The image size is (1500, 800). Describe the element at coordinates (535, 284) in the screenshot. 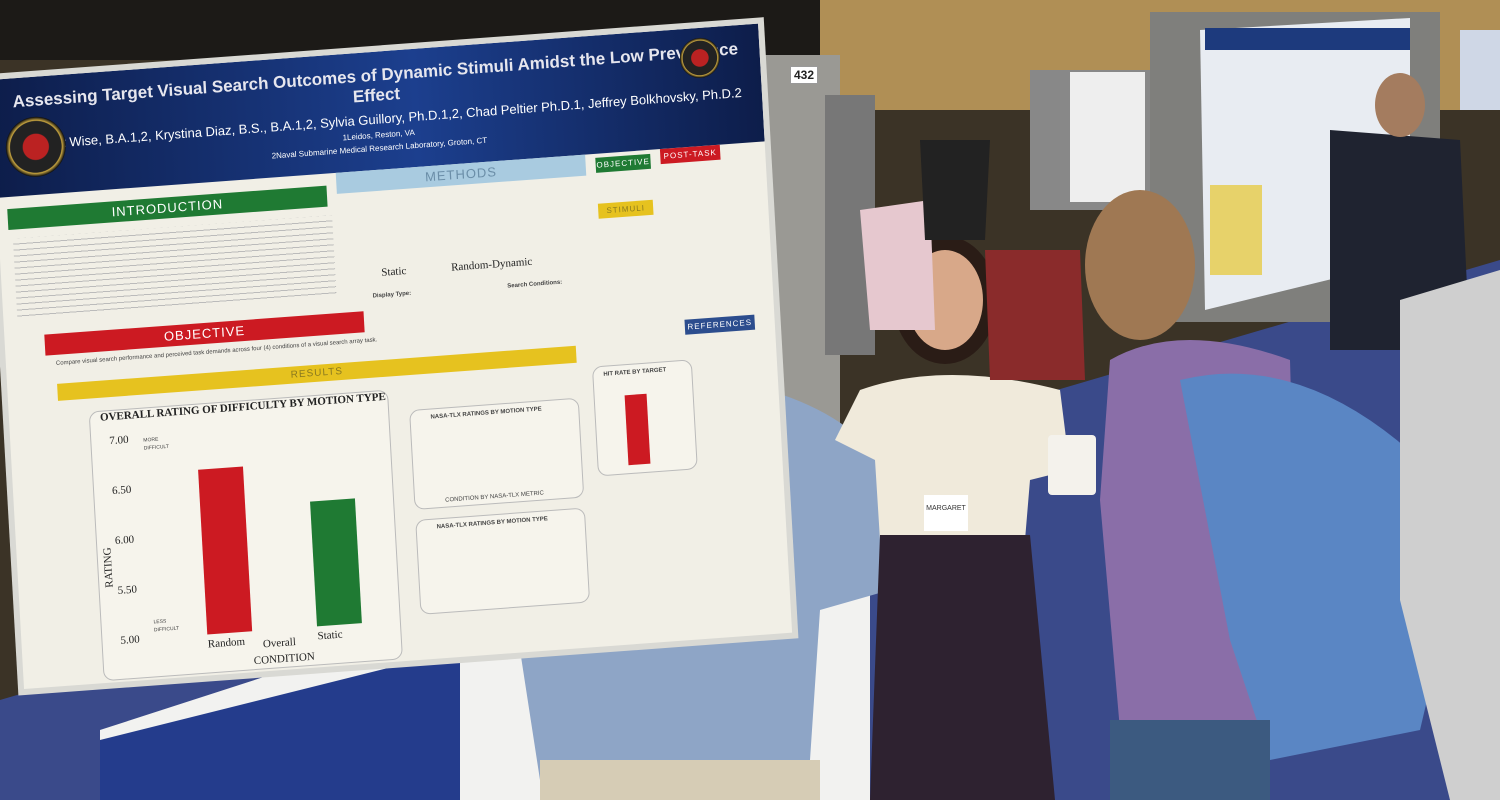

I see `search-conditions-label: Search Conditions:` at that location.